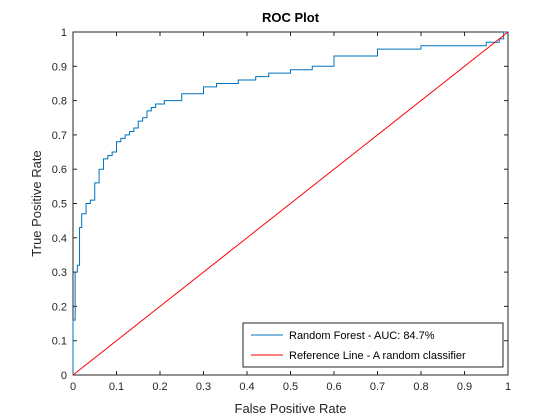 The height and width of the screenshot is (420, 560). Describe the element at coordinates (59, 170) in the screenshot. I see `y-tick-label: 0.6` at that location.